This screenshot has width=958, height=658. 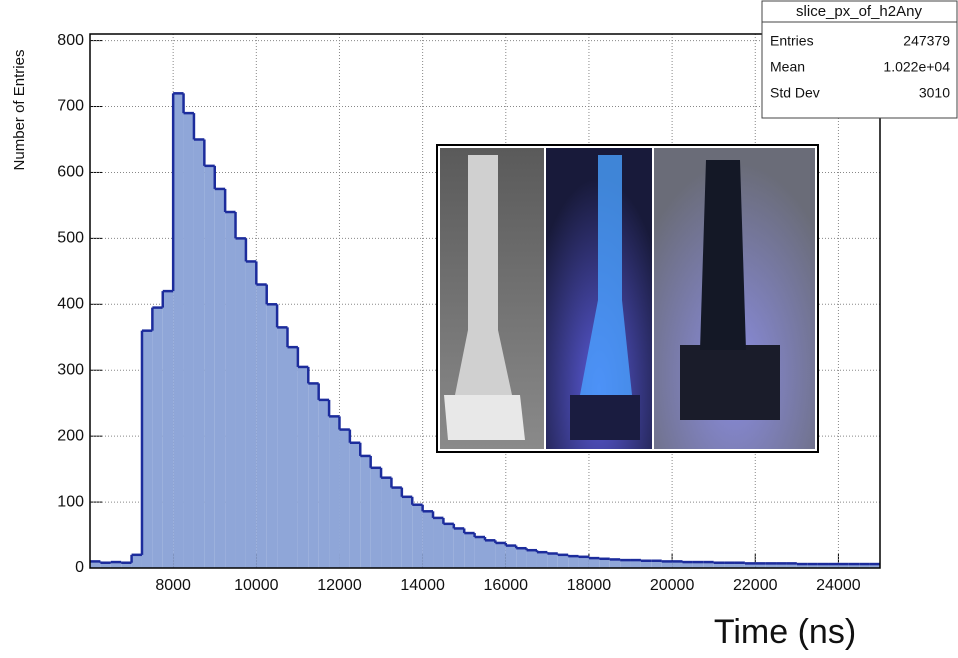 I want to click on stats-value: 247379, so click(x=926, y=41).